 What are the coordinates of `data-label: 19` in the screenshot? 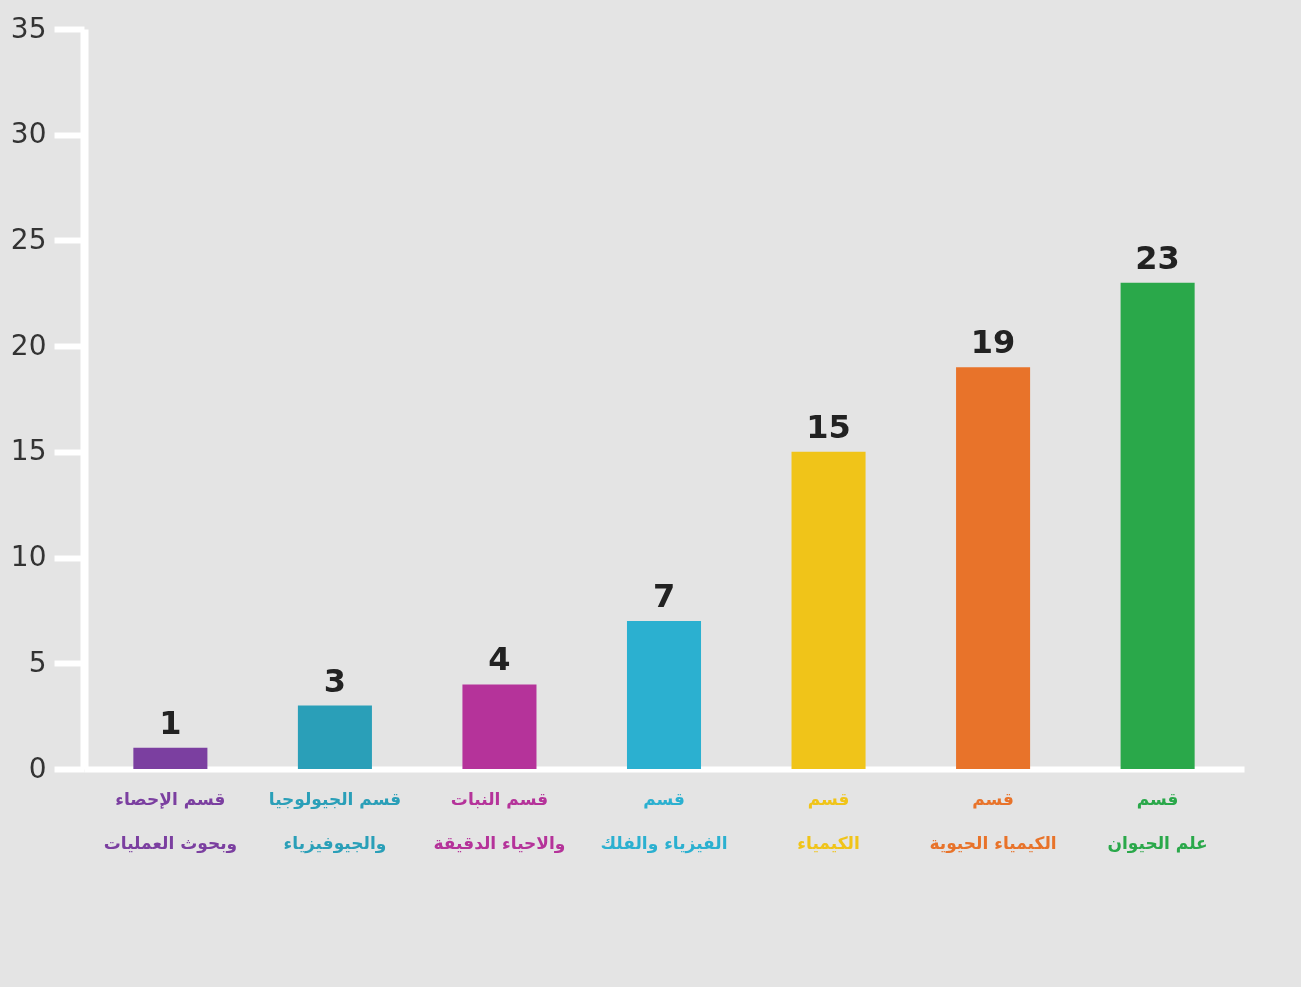 It's located at (993, 342).